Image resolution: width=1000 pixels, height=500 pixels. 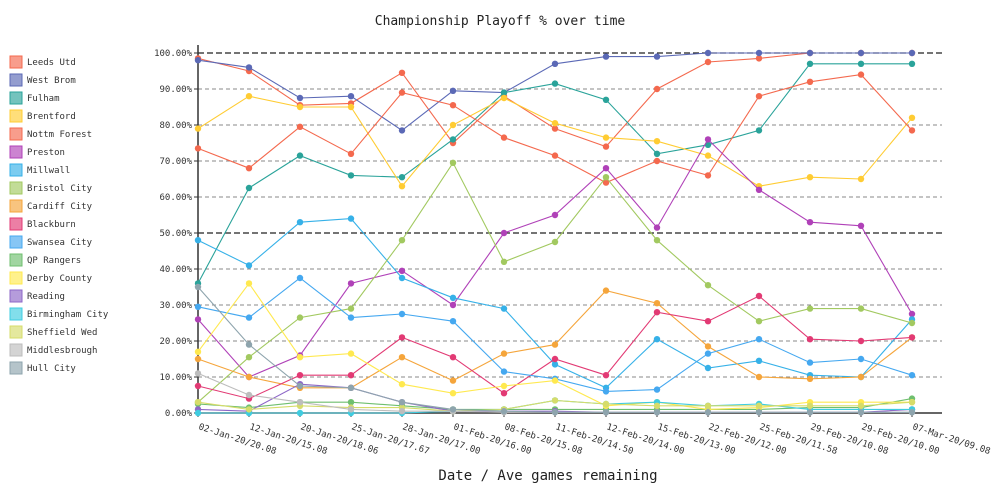 I want to click on legend-label: Bristol City, so click(x=60, y=189).